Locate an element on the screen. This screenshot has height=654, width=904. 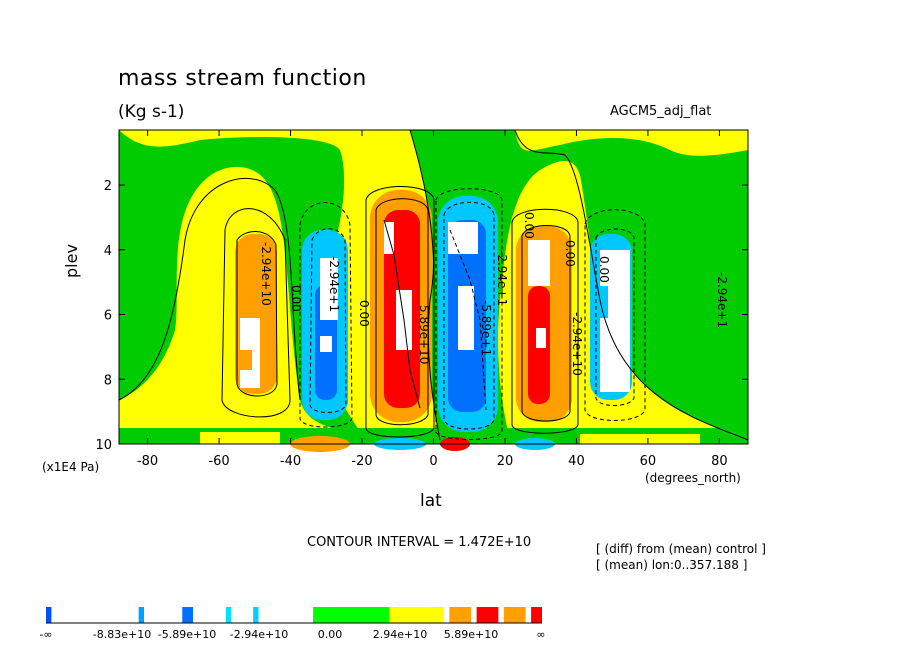
x-tick-label: -20 is located at coordinates (361, 461).